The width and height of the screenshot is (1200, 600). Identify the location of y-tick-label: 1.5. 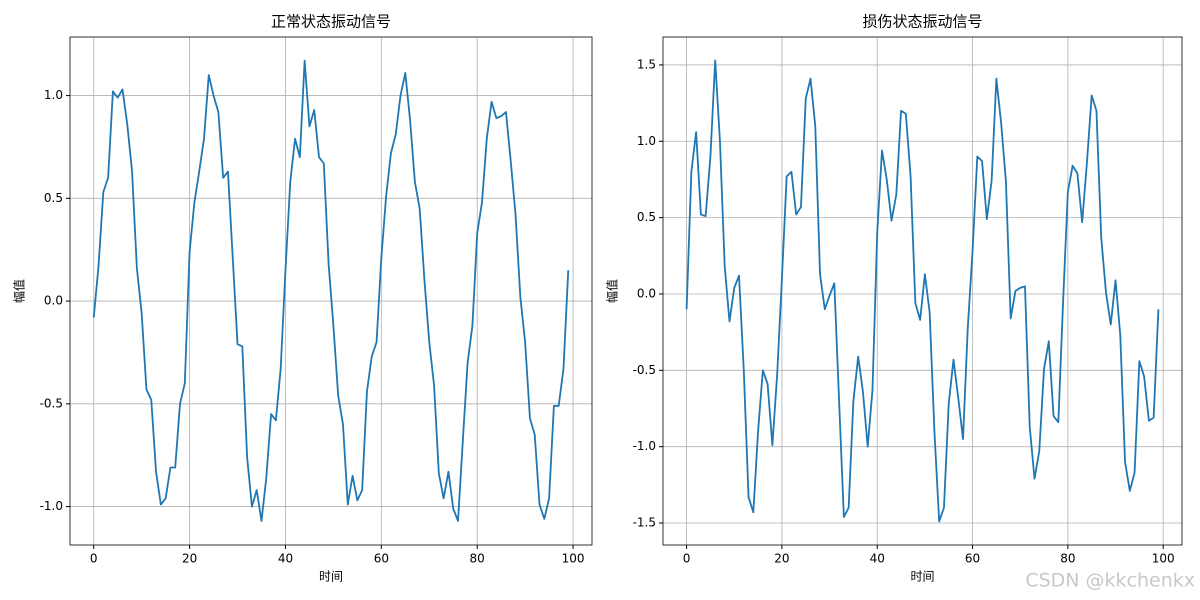
(646, 64).